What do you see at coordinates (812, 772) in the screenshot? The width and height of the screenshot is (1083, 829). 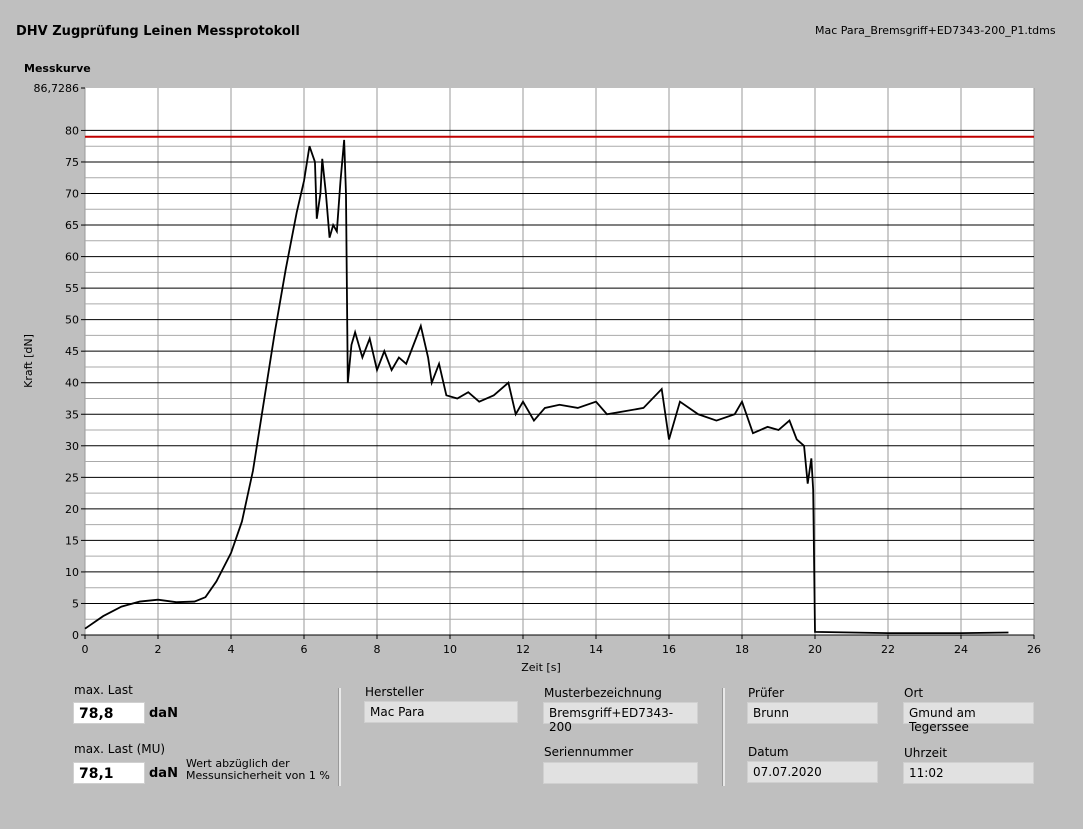 I see `field: 07.07.2020` at bounding box center [812, 772].